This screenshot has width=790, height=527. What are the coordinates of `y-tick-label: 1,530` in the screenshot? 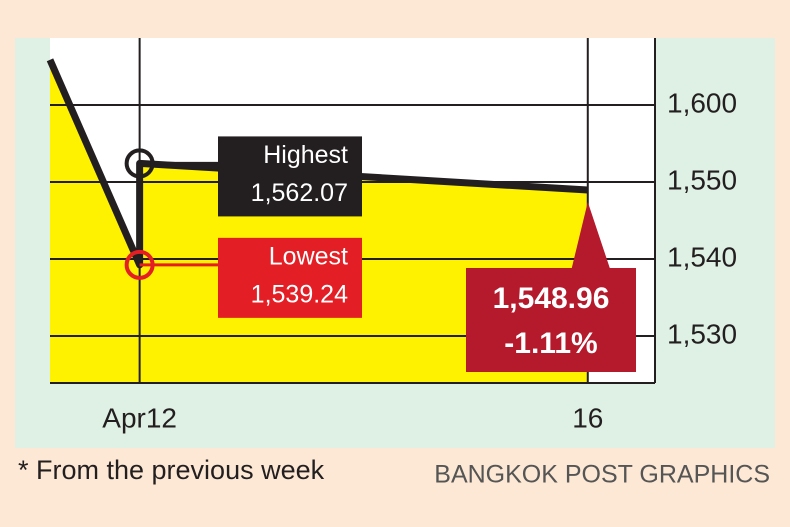 It's located at (702, 333).